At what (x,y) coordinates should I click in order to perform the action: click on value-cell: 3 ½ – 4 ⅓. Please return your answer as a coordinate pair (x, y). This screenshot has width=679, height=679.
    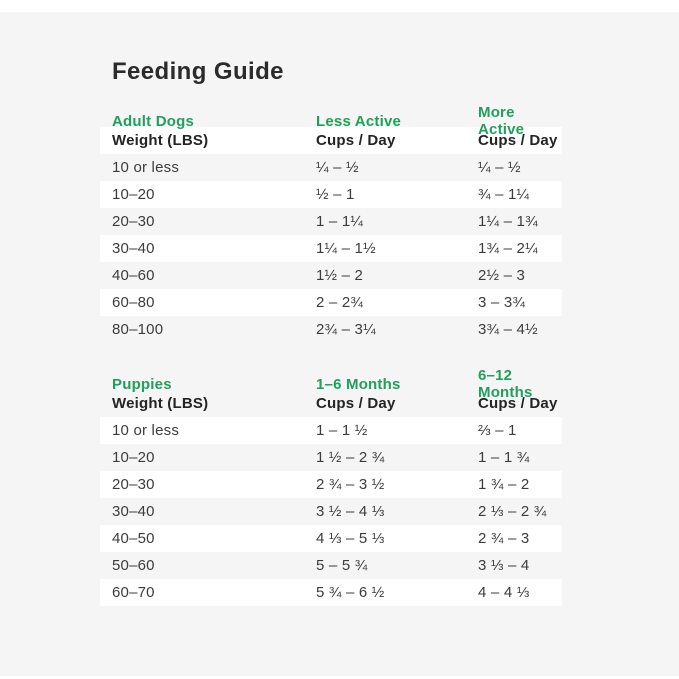
    Looking at the image, I should click on (350, 511).